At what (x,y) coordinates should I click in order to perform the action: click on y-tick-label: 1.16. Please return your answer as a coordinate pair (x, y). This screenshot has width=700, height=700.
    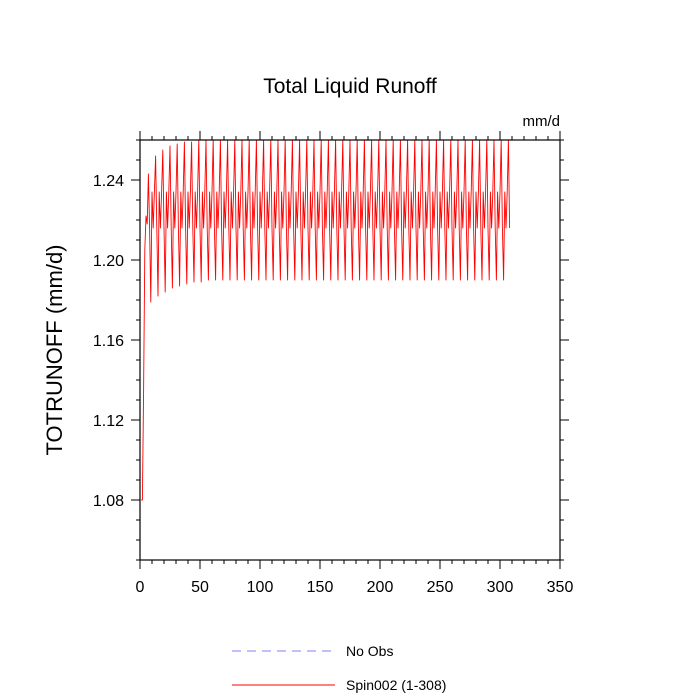
    Looking at the image, I should click on (108, 341).